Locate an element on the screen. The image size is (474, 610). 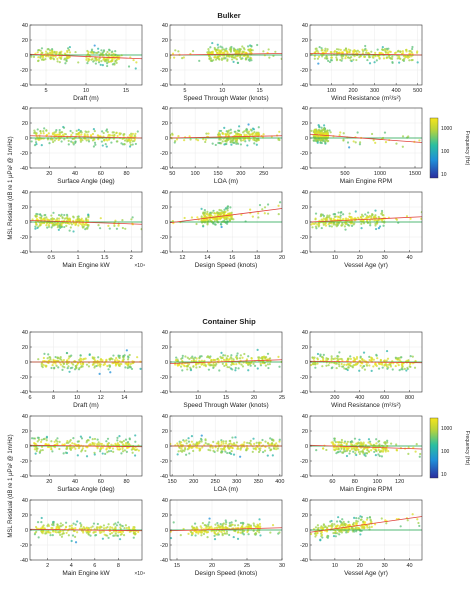
x-tick-label: 6 is located at coordinates (29, 398).